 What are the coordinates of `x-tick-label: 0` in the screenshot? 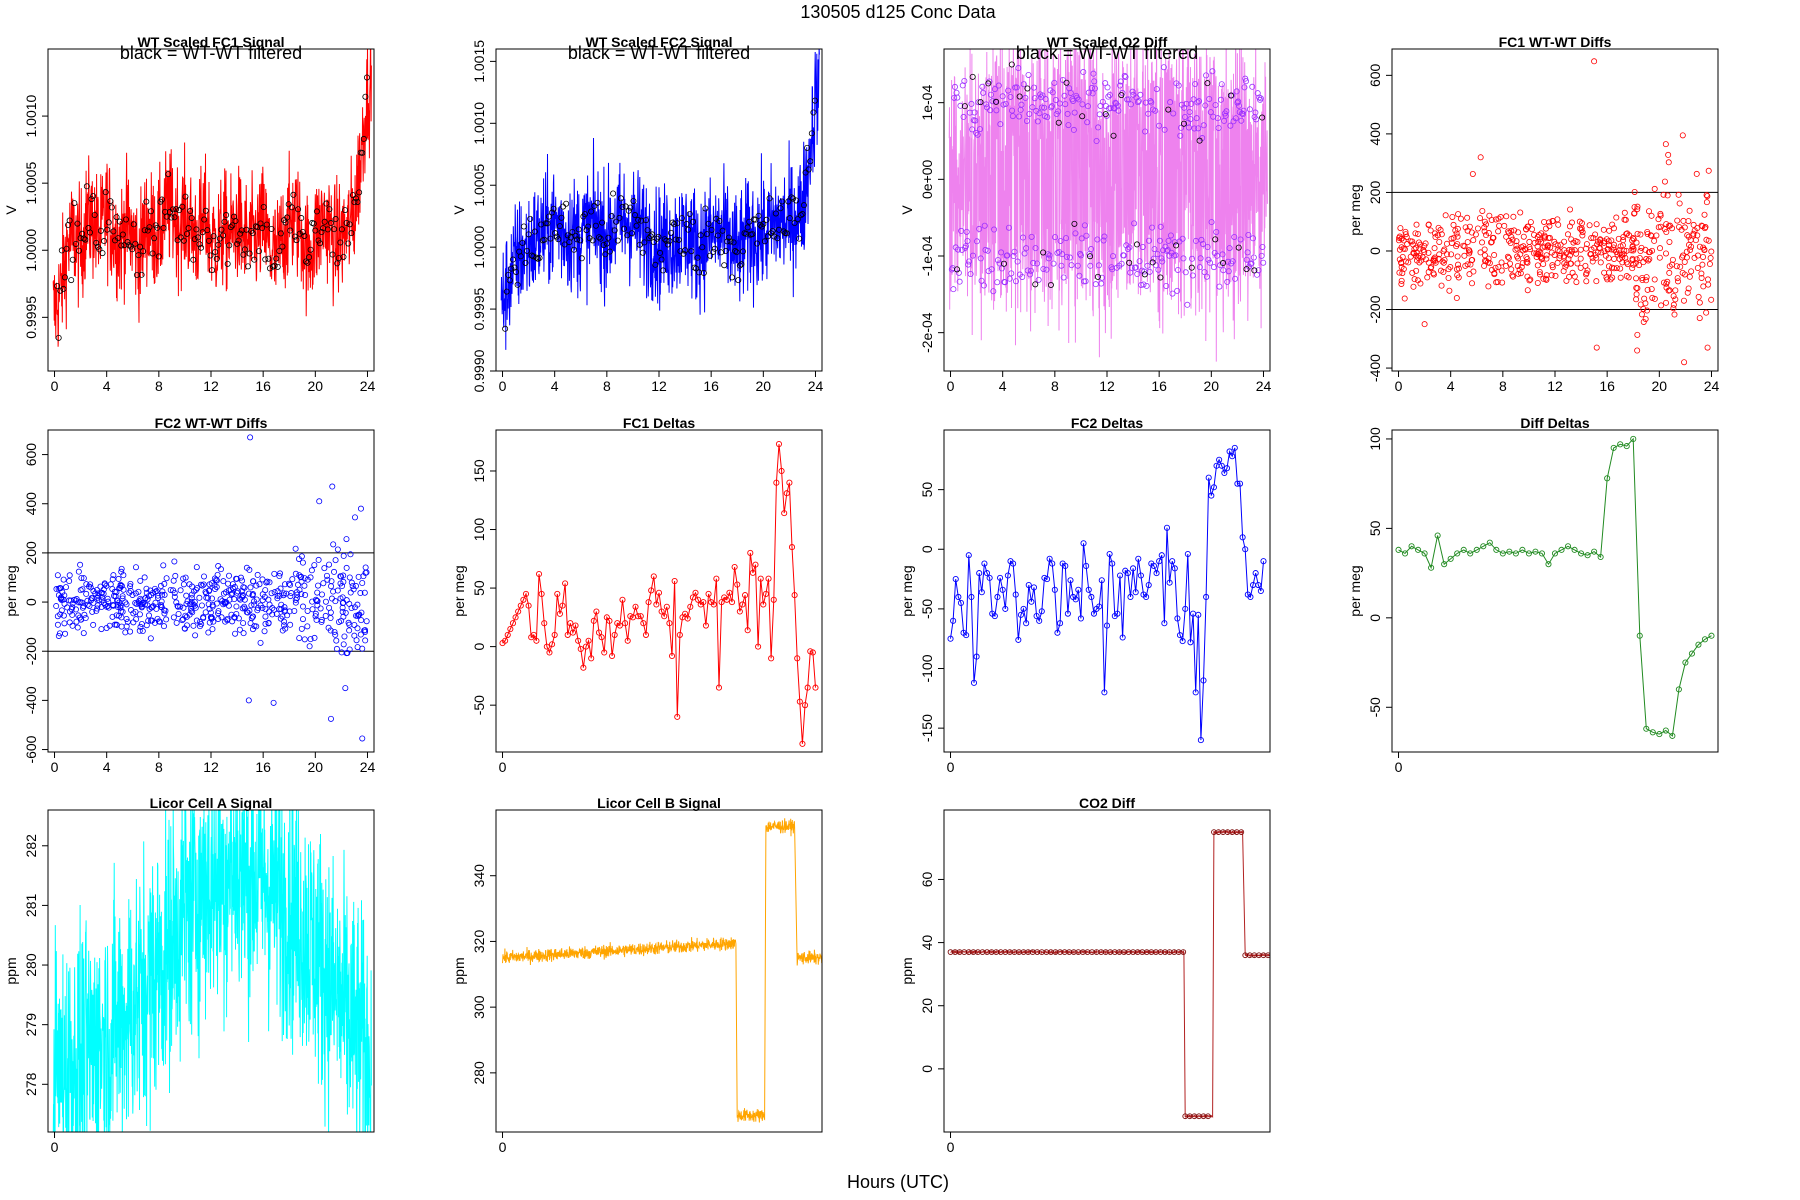 It's located at (55, 386).